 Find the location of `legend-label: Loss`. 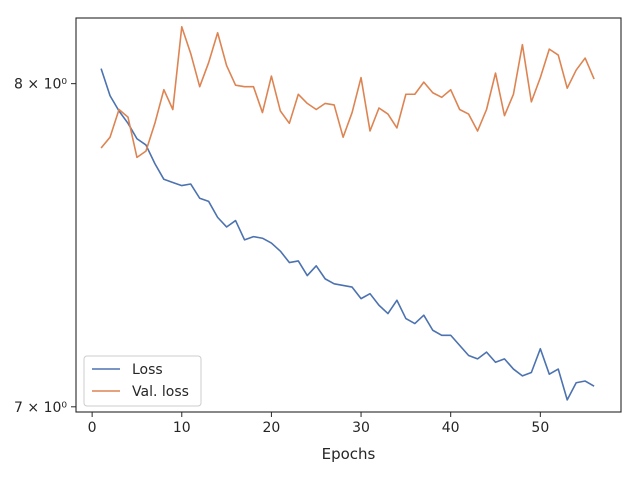

legend-label: Loss is located at coordinates (147, 370).